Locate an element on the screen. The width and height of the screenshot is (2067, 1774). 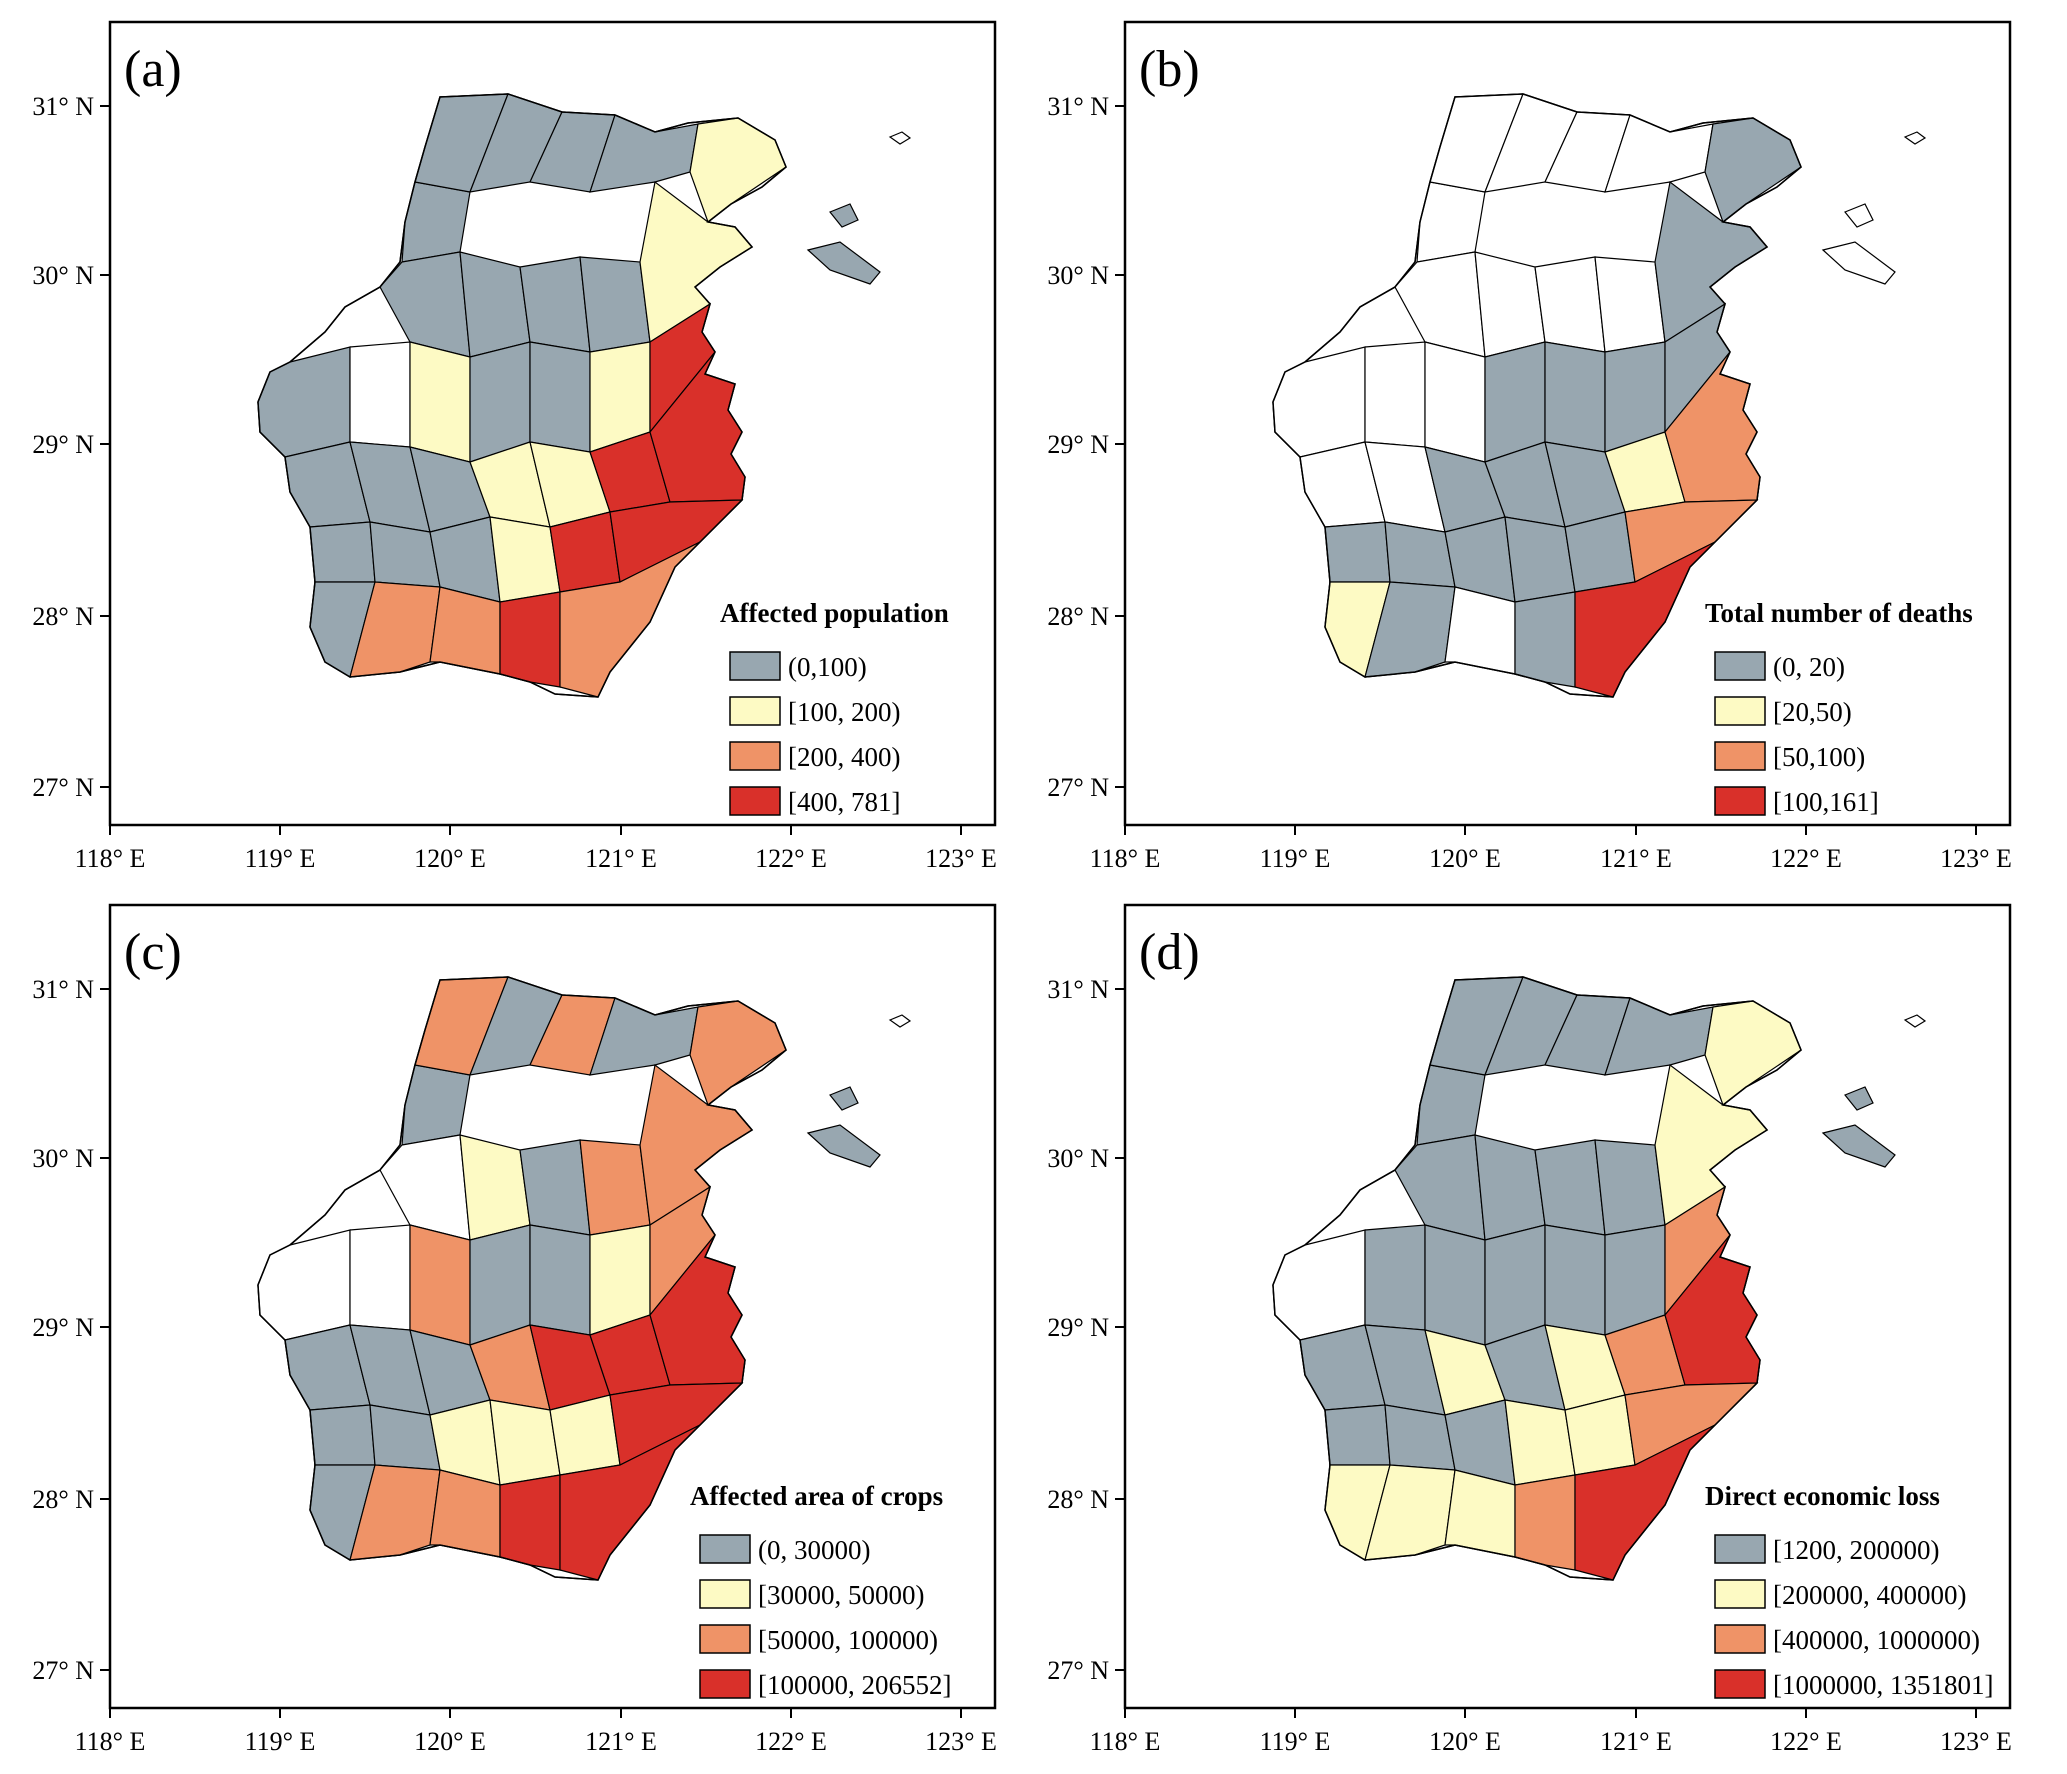
legend-item-label: [400000, 1000000) is located at coordinates (1876, 1640).